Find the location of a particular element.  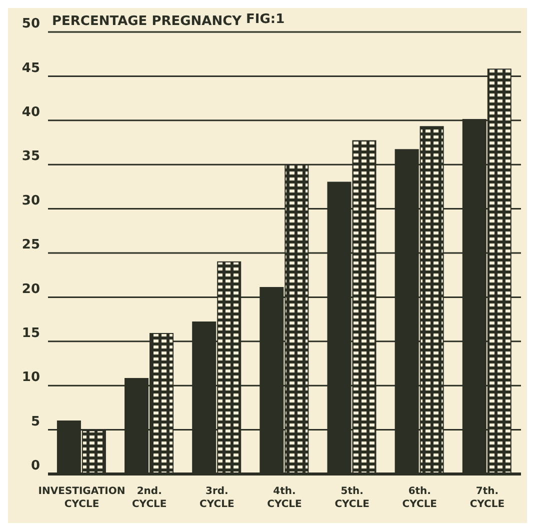

y-tick-label: 5 is located at coordinates (35, 422).